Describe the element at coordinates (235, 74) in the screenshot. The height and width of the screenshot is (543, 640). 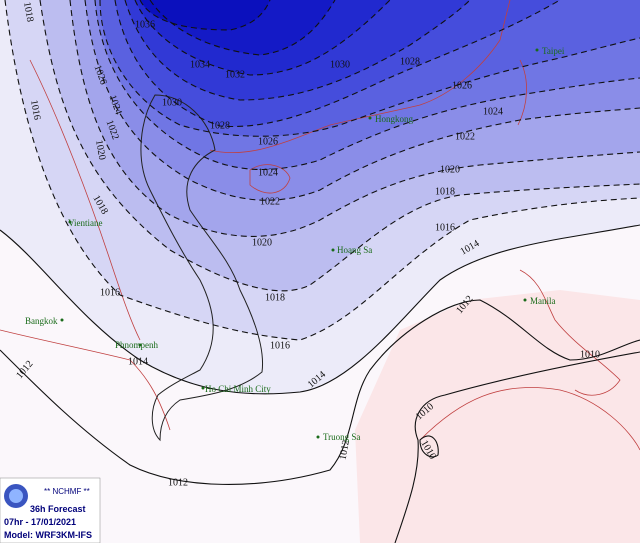
I see `isobar-label: 1032` at that location.